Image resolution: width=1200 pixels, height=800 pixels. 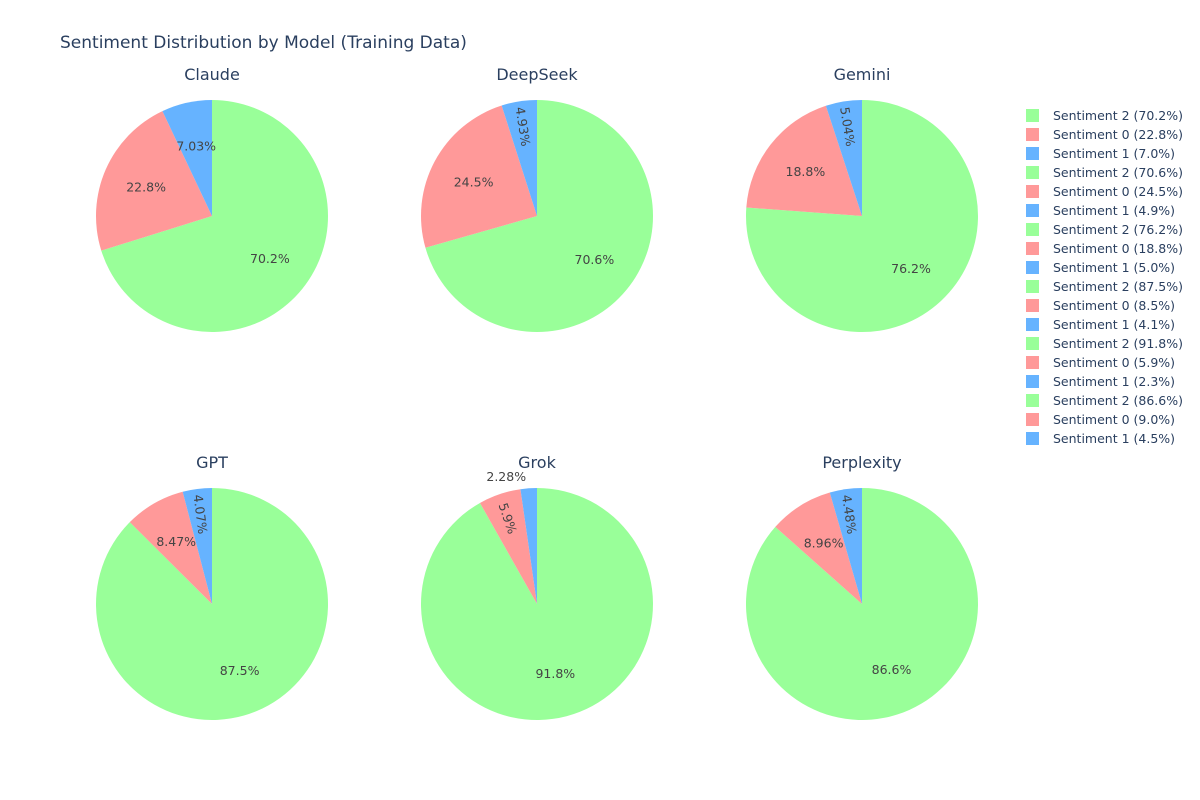 I want to click on pie-perplexity: 86.6% 8.96%4.48% Perplexity, so click(x=861, y=586).